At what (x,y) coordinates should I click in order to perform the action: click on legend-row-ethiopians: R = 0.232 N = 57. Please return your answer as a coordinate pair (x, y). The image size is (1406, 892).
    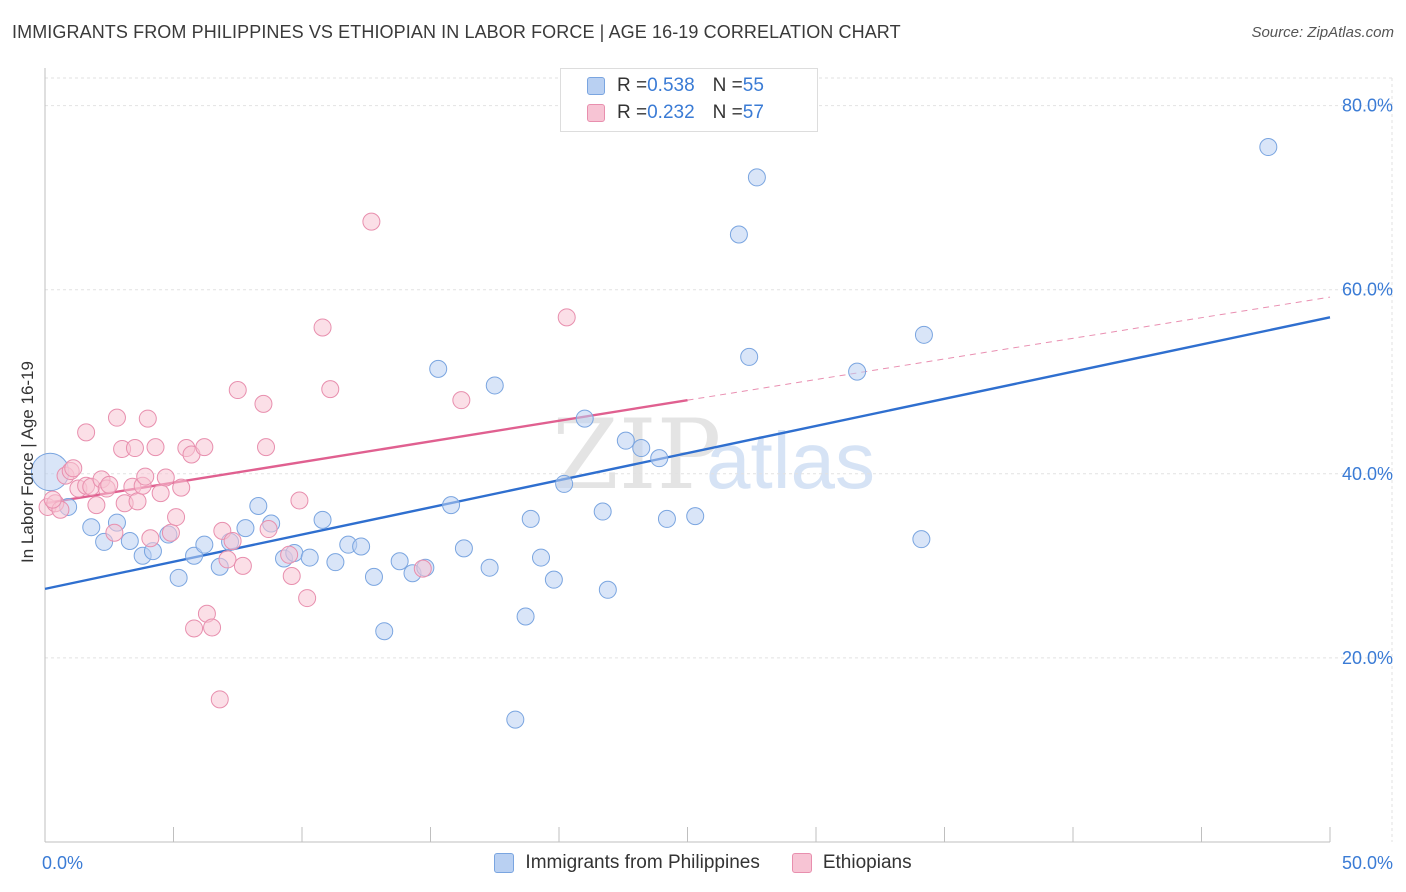
    Looking at the image, I should click on (675, 113).